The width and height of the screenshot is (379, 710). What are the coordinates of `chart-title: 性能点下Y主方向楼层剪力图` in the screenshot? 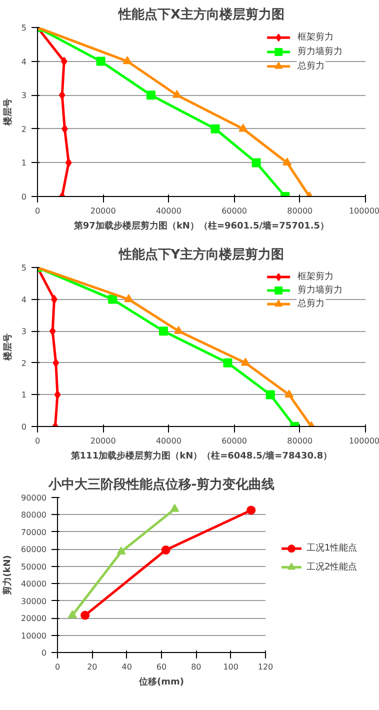 It's located at (201, 254).